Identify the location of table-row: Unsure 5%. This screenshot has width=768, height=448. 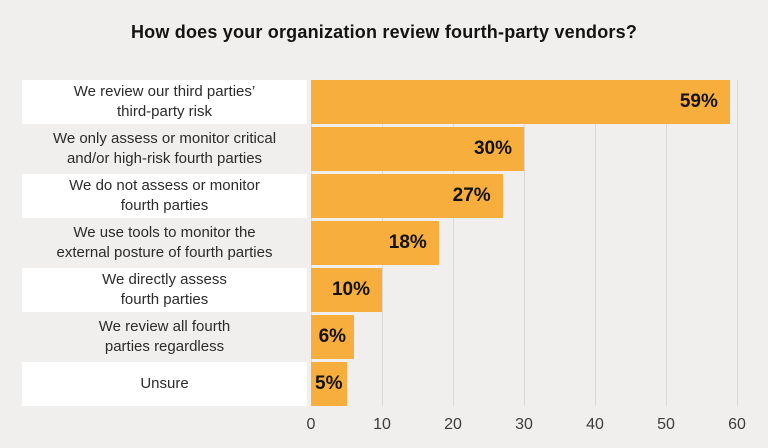
(381, 384).